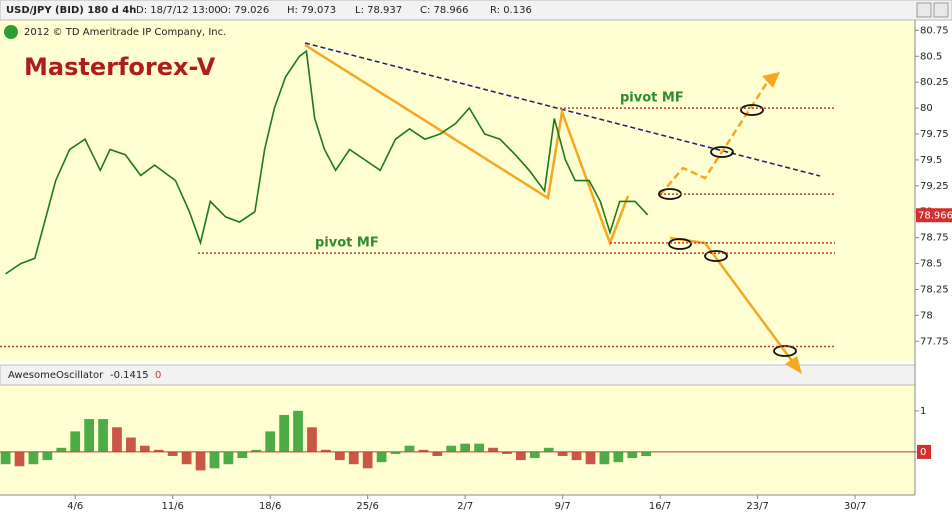 This screenshot has height=518, width=952. What do you see at coordinates (715, 136) in the screenshot?
I see `projection-up` at bounding box center [715, 136].